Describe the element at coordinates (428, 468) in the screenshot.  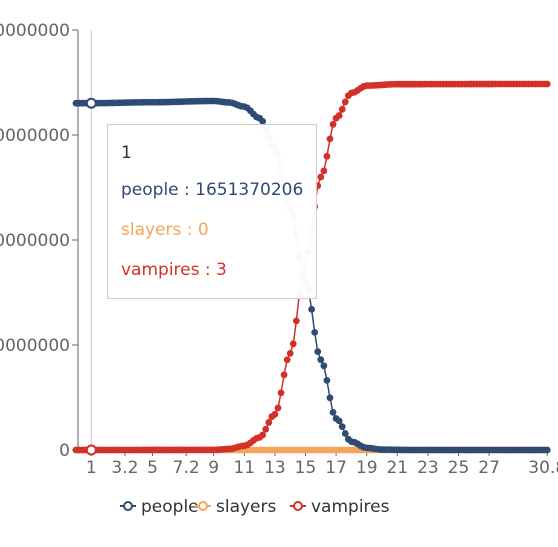
I see `x-tick-label: 23` at that location.